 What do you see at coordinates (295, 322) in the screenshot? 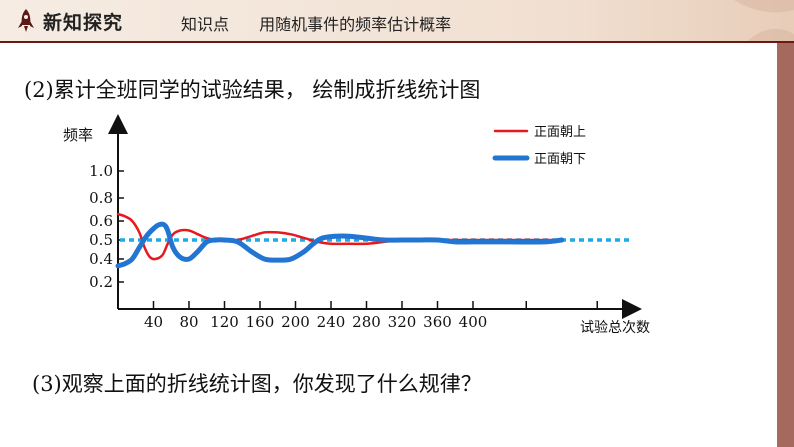
I see `x-tick-label: 200` at bounding box center [295, 322].